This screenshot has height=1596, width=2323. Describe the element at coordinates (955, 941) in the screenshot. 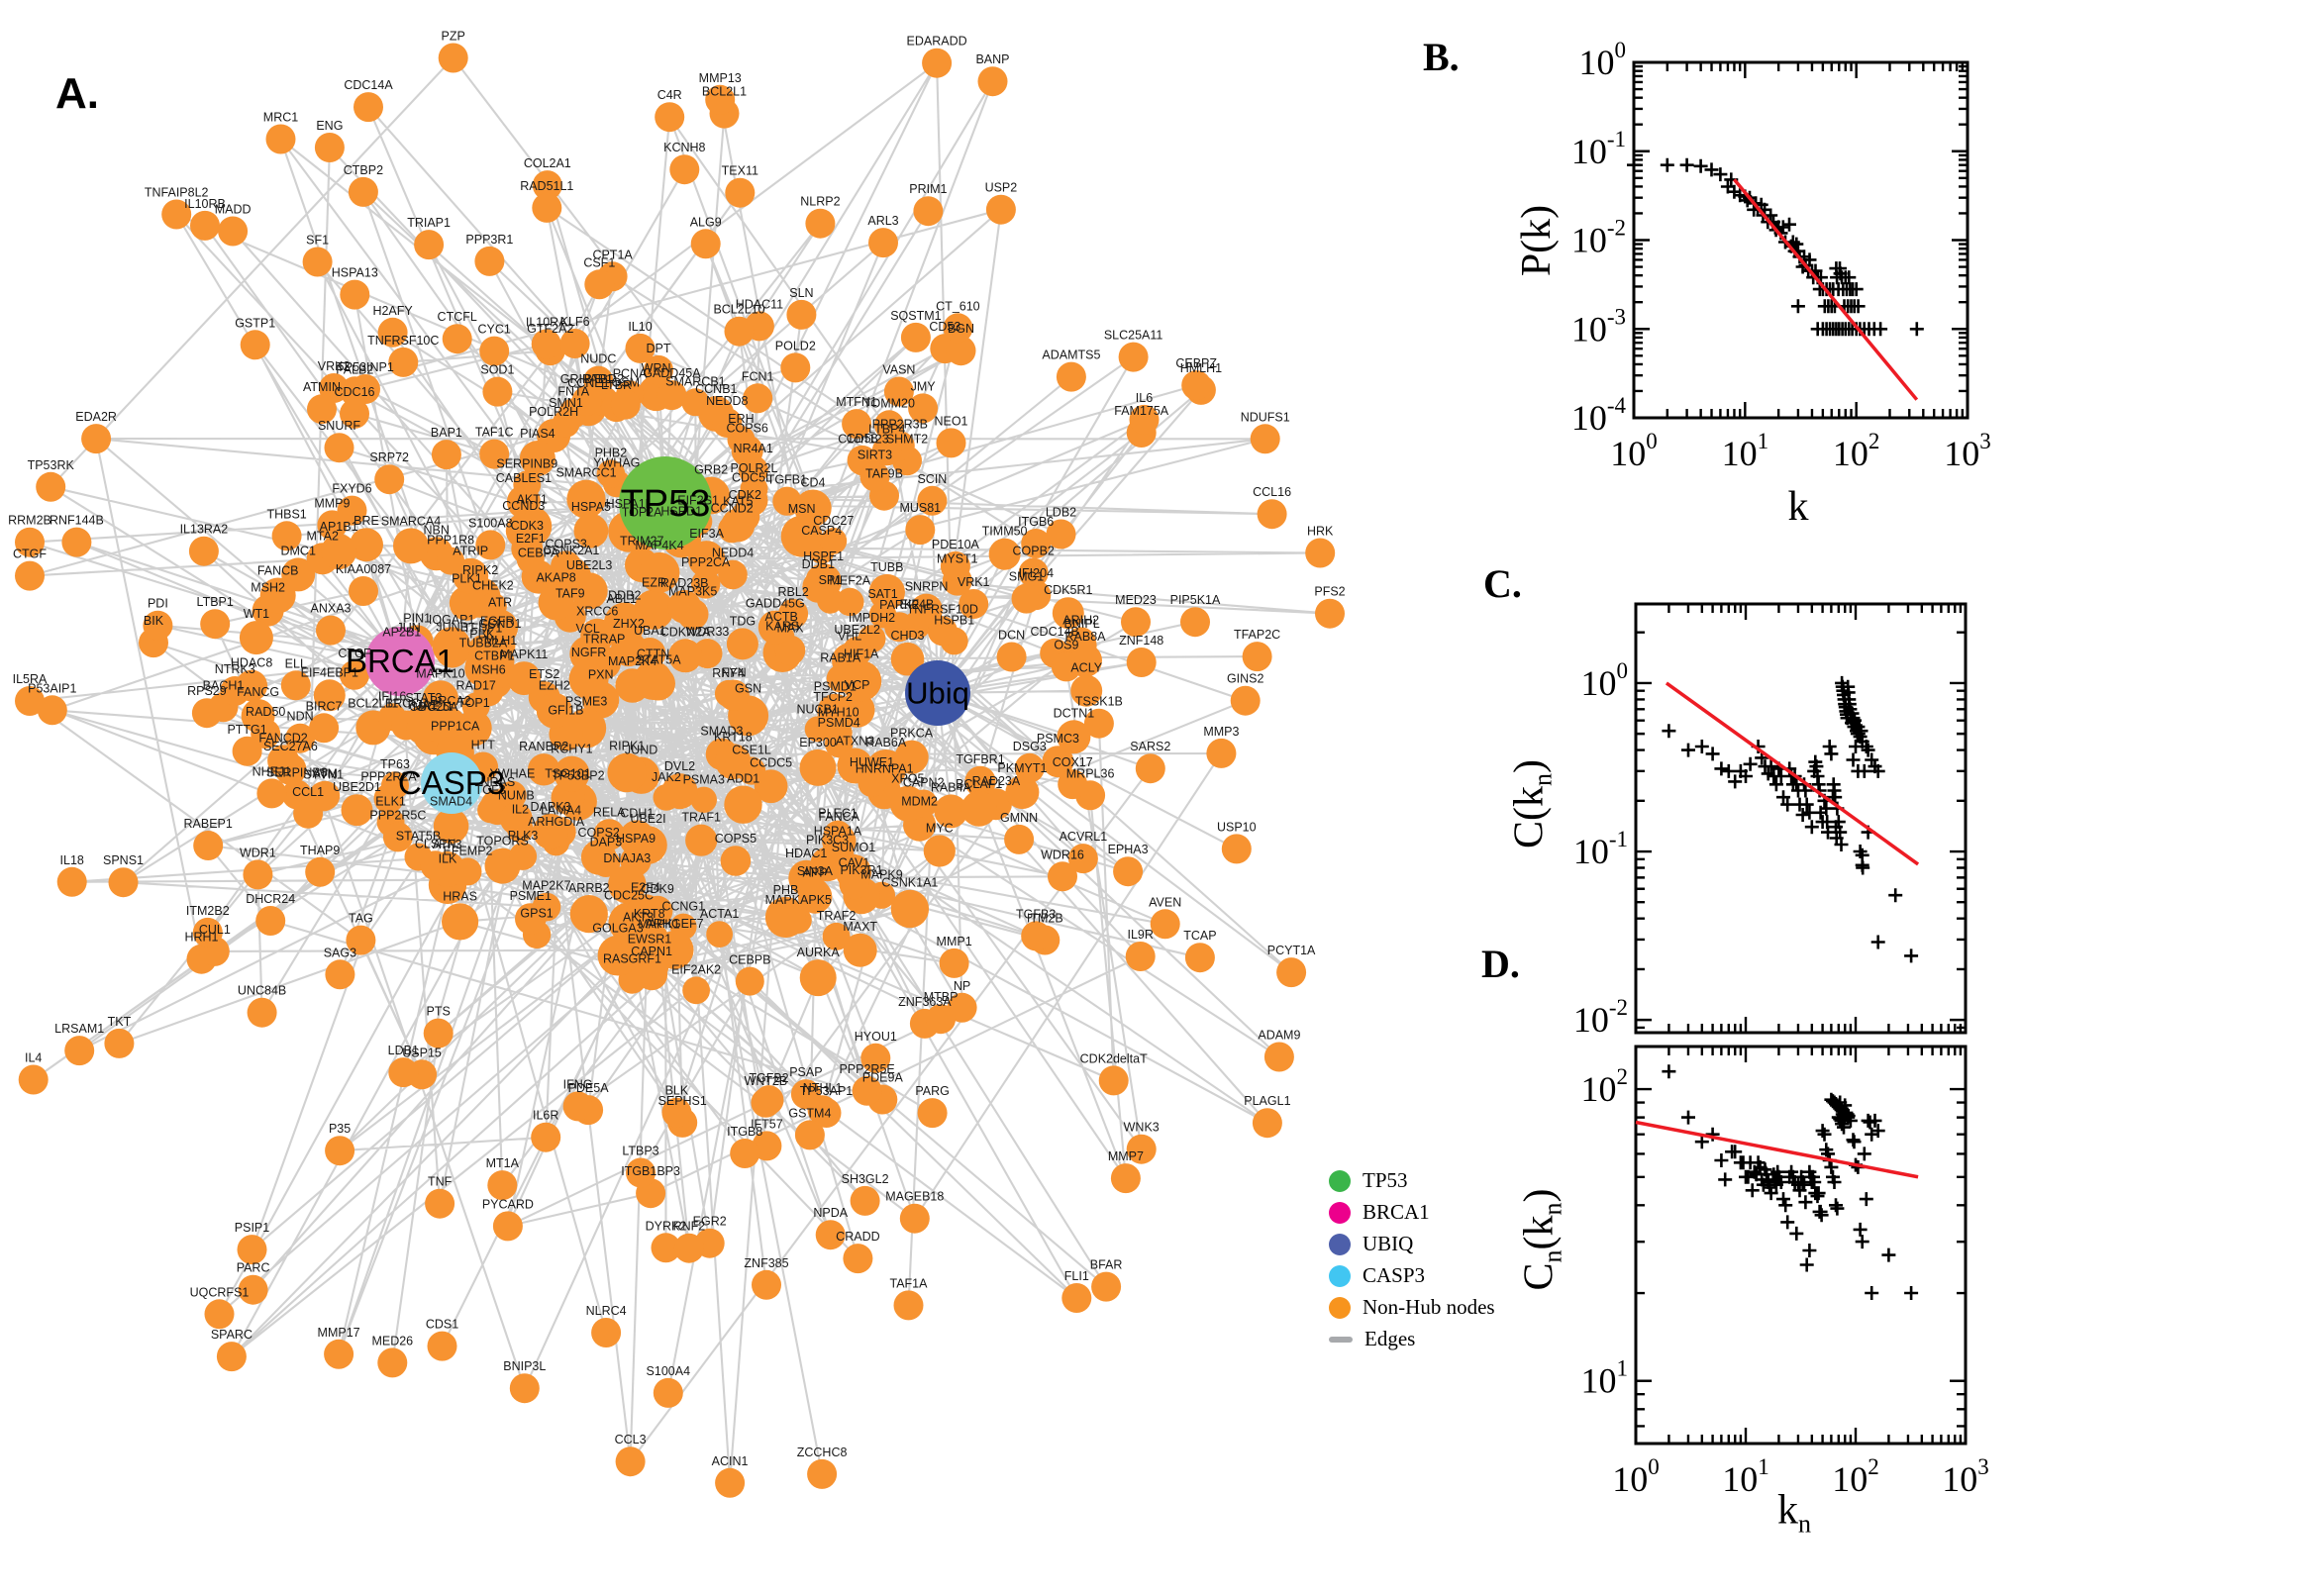

I see `network-node-label: MMP1` at that location.